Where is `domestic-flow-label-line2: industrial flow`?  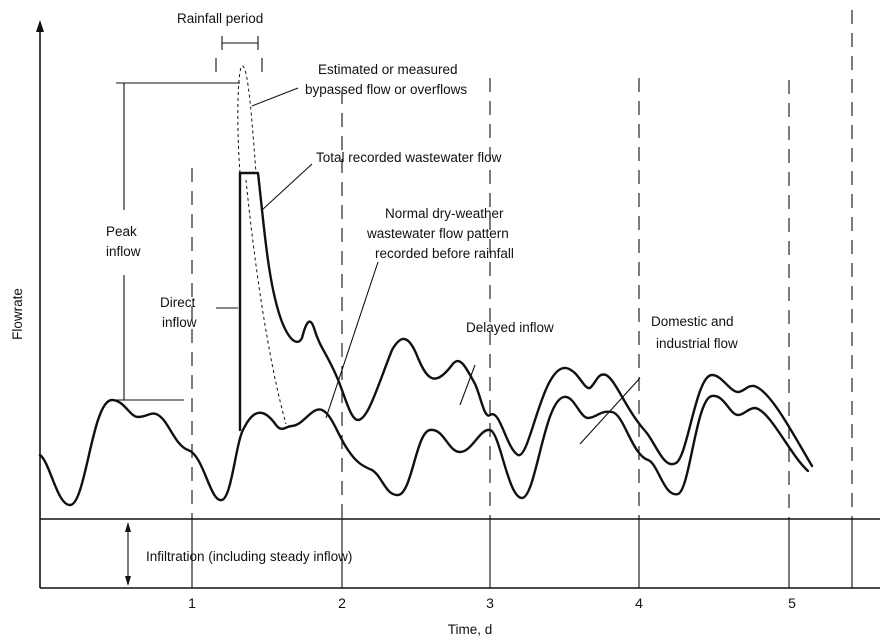 domestic-flow-label-line2: industrial flow is located at coordinates (697, 343).